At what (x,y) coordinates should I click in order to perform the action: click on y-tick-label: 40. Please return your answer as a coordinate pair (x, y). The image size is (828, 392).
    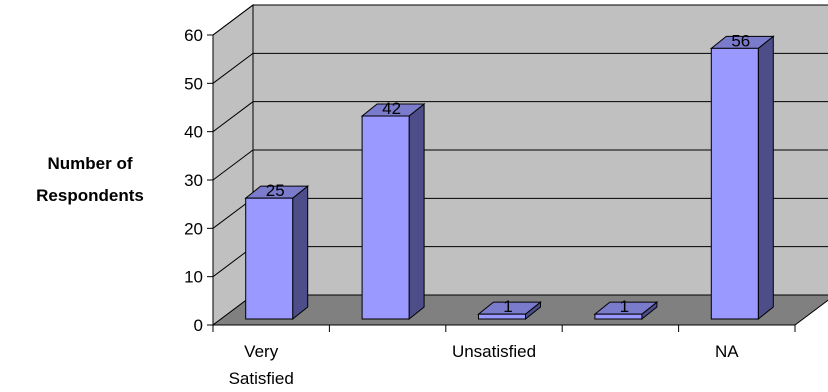
    Looking at the image, I should click on (193, 132).